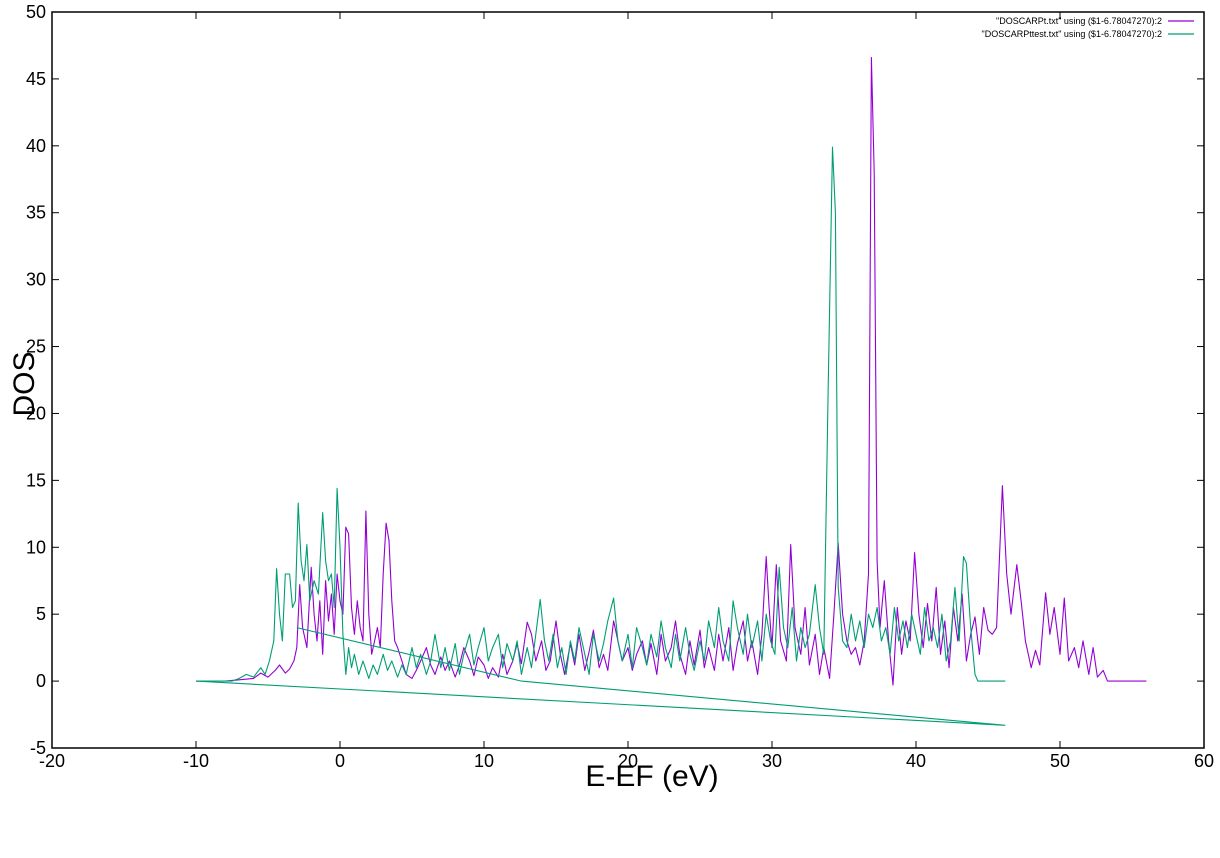 This screenshot has height=858, width=1220. What do you see at coordinates (916, 761) in the screenshot?
I see `x-tick-label: 40` at bounding box center [916, 761].